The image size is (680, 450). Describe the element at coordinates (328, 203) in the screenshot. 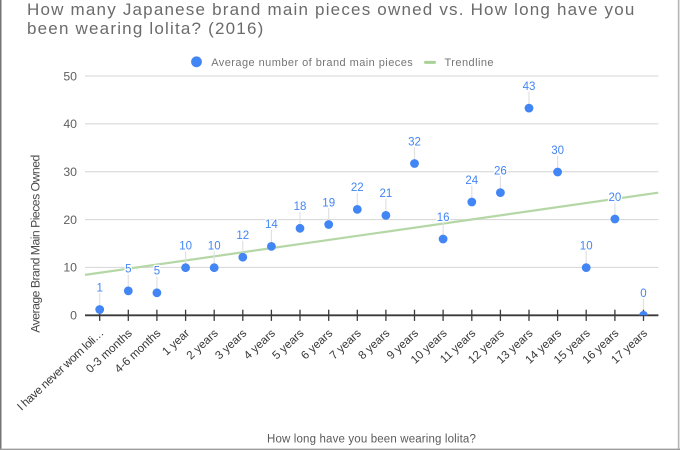

I see `svg-text: 19` at that location.